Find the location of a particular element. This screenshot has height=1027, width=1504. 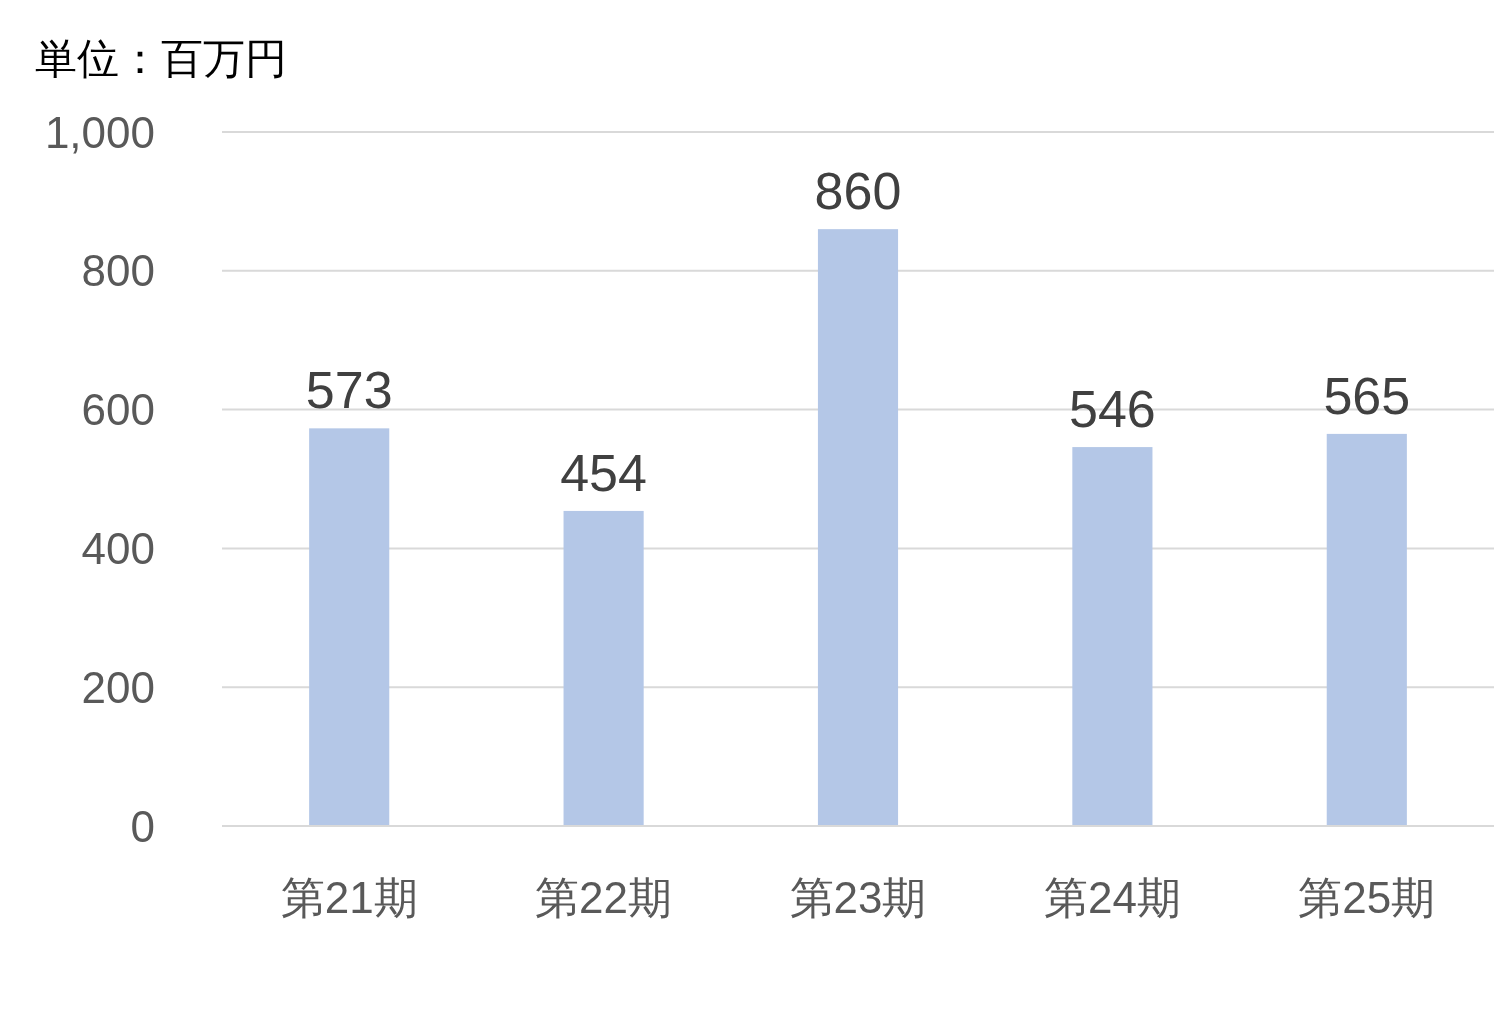

x-tick-label: 第24期 is located at coordinates (1112, 897).